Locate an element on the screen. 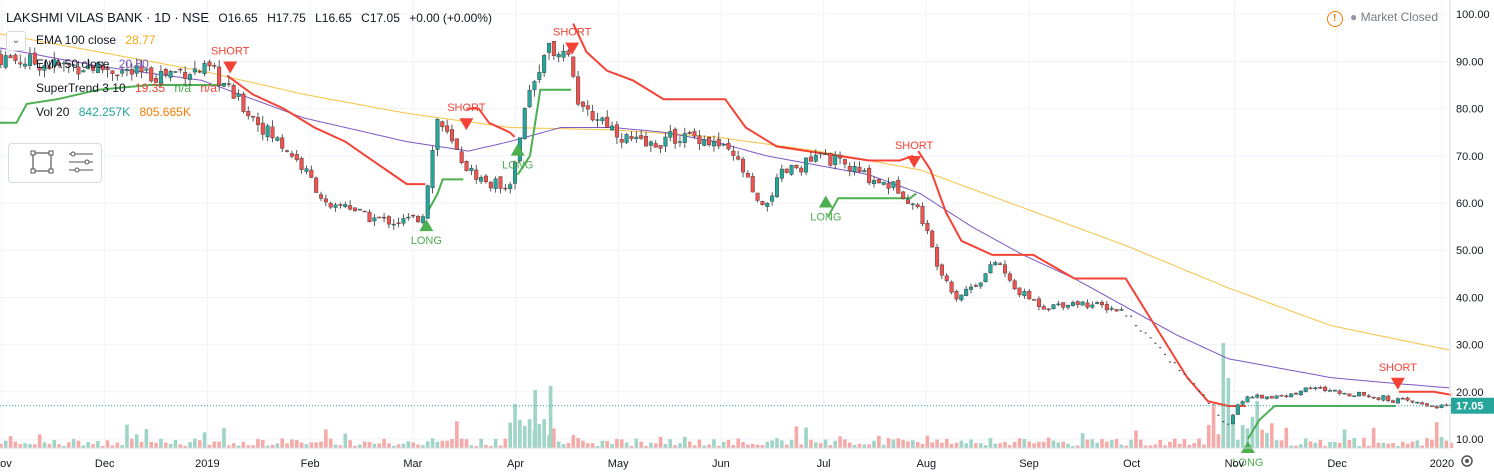 This screenshot has width=1494, height=474. vol-value1: 842.257K is located at coordinates (104, 112).